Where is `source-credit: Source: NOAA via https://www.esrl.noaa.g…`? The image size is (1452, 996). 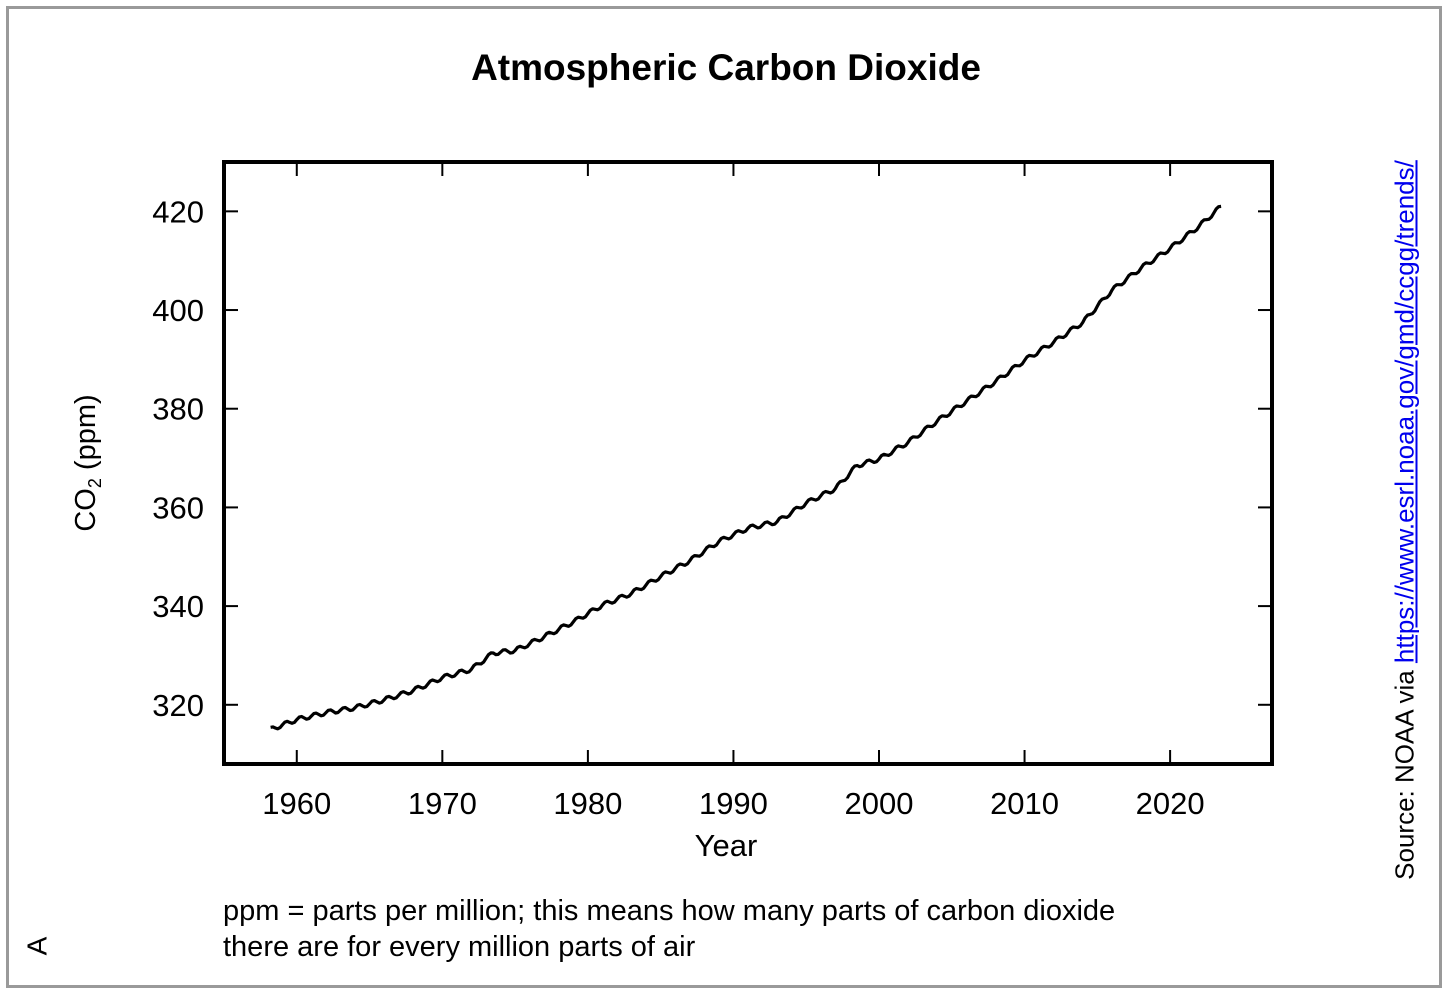 source-credit: Source: NOAA via https://www.esrl.noaa.g… is located at coordinates (1405, 520).